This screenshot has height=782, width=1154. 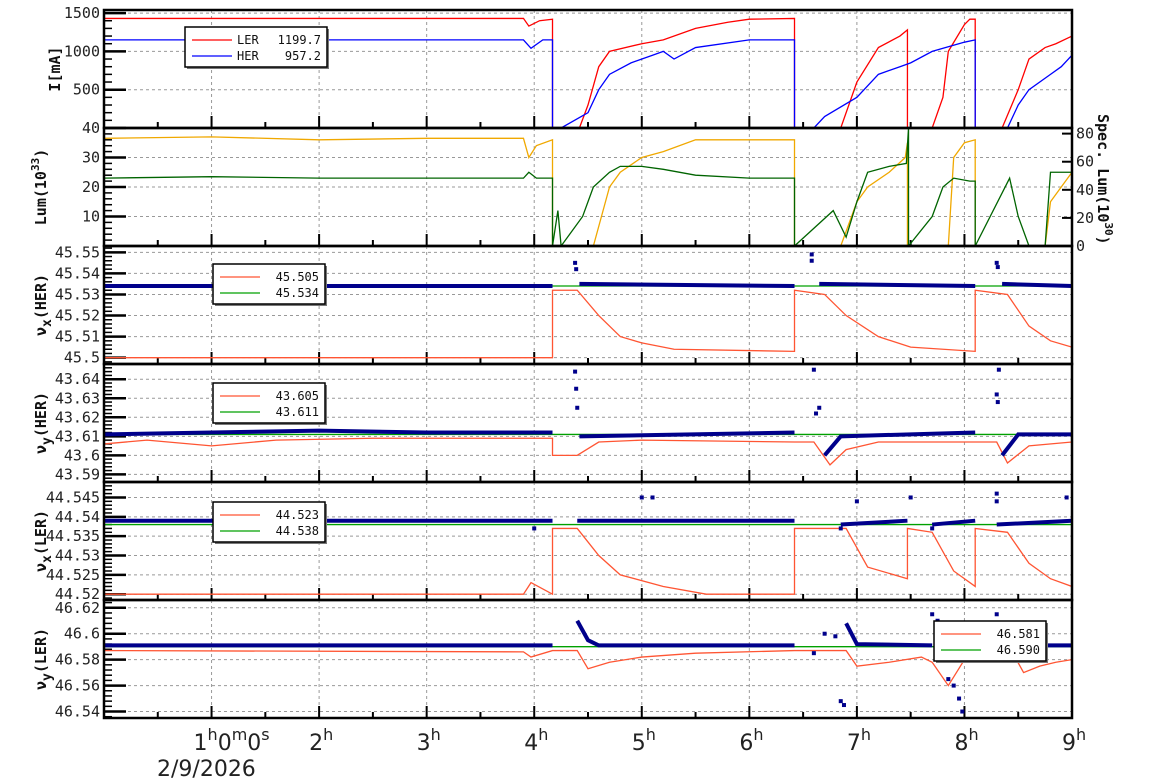 I want to click on y-axis-label-end: ), so click(x=41, y=153).